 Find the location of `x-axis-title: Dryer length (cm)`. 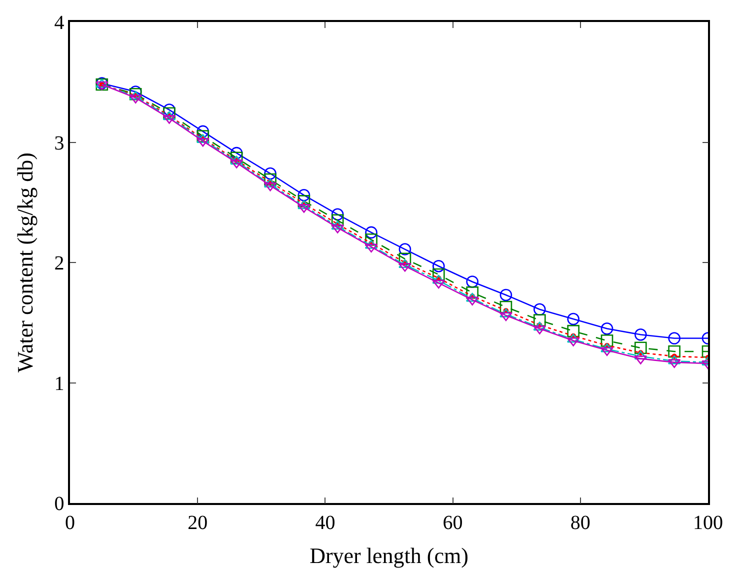

x-axis-title: Dryer length (cm) is located at coordinates (389, 555).